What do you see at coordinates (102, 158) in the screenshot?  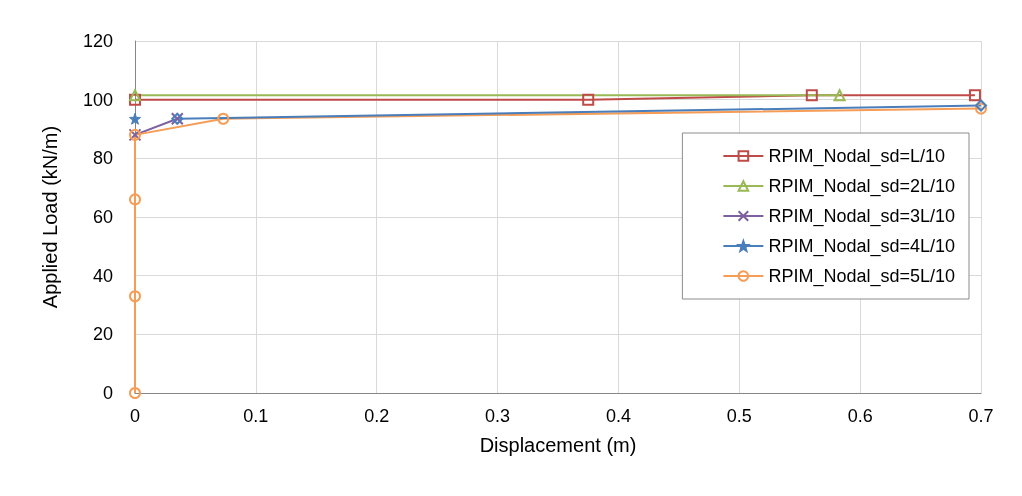 I see `y-tick-label: 80` at bounding box center [102, 158].